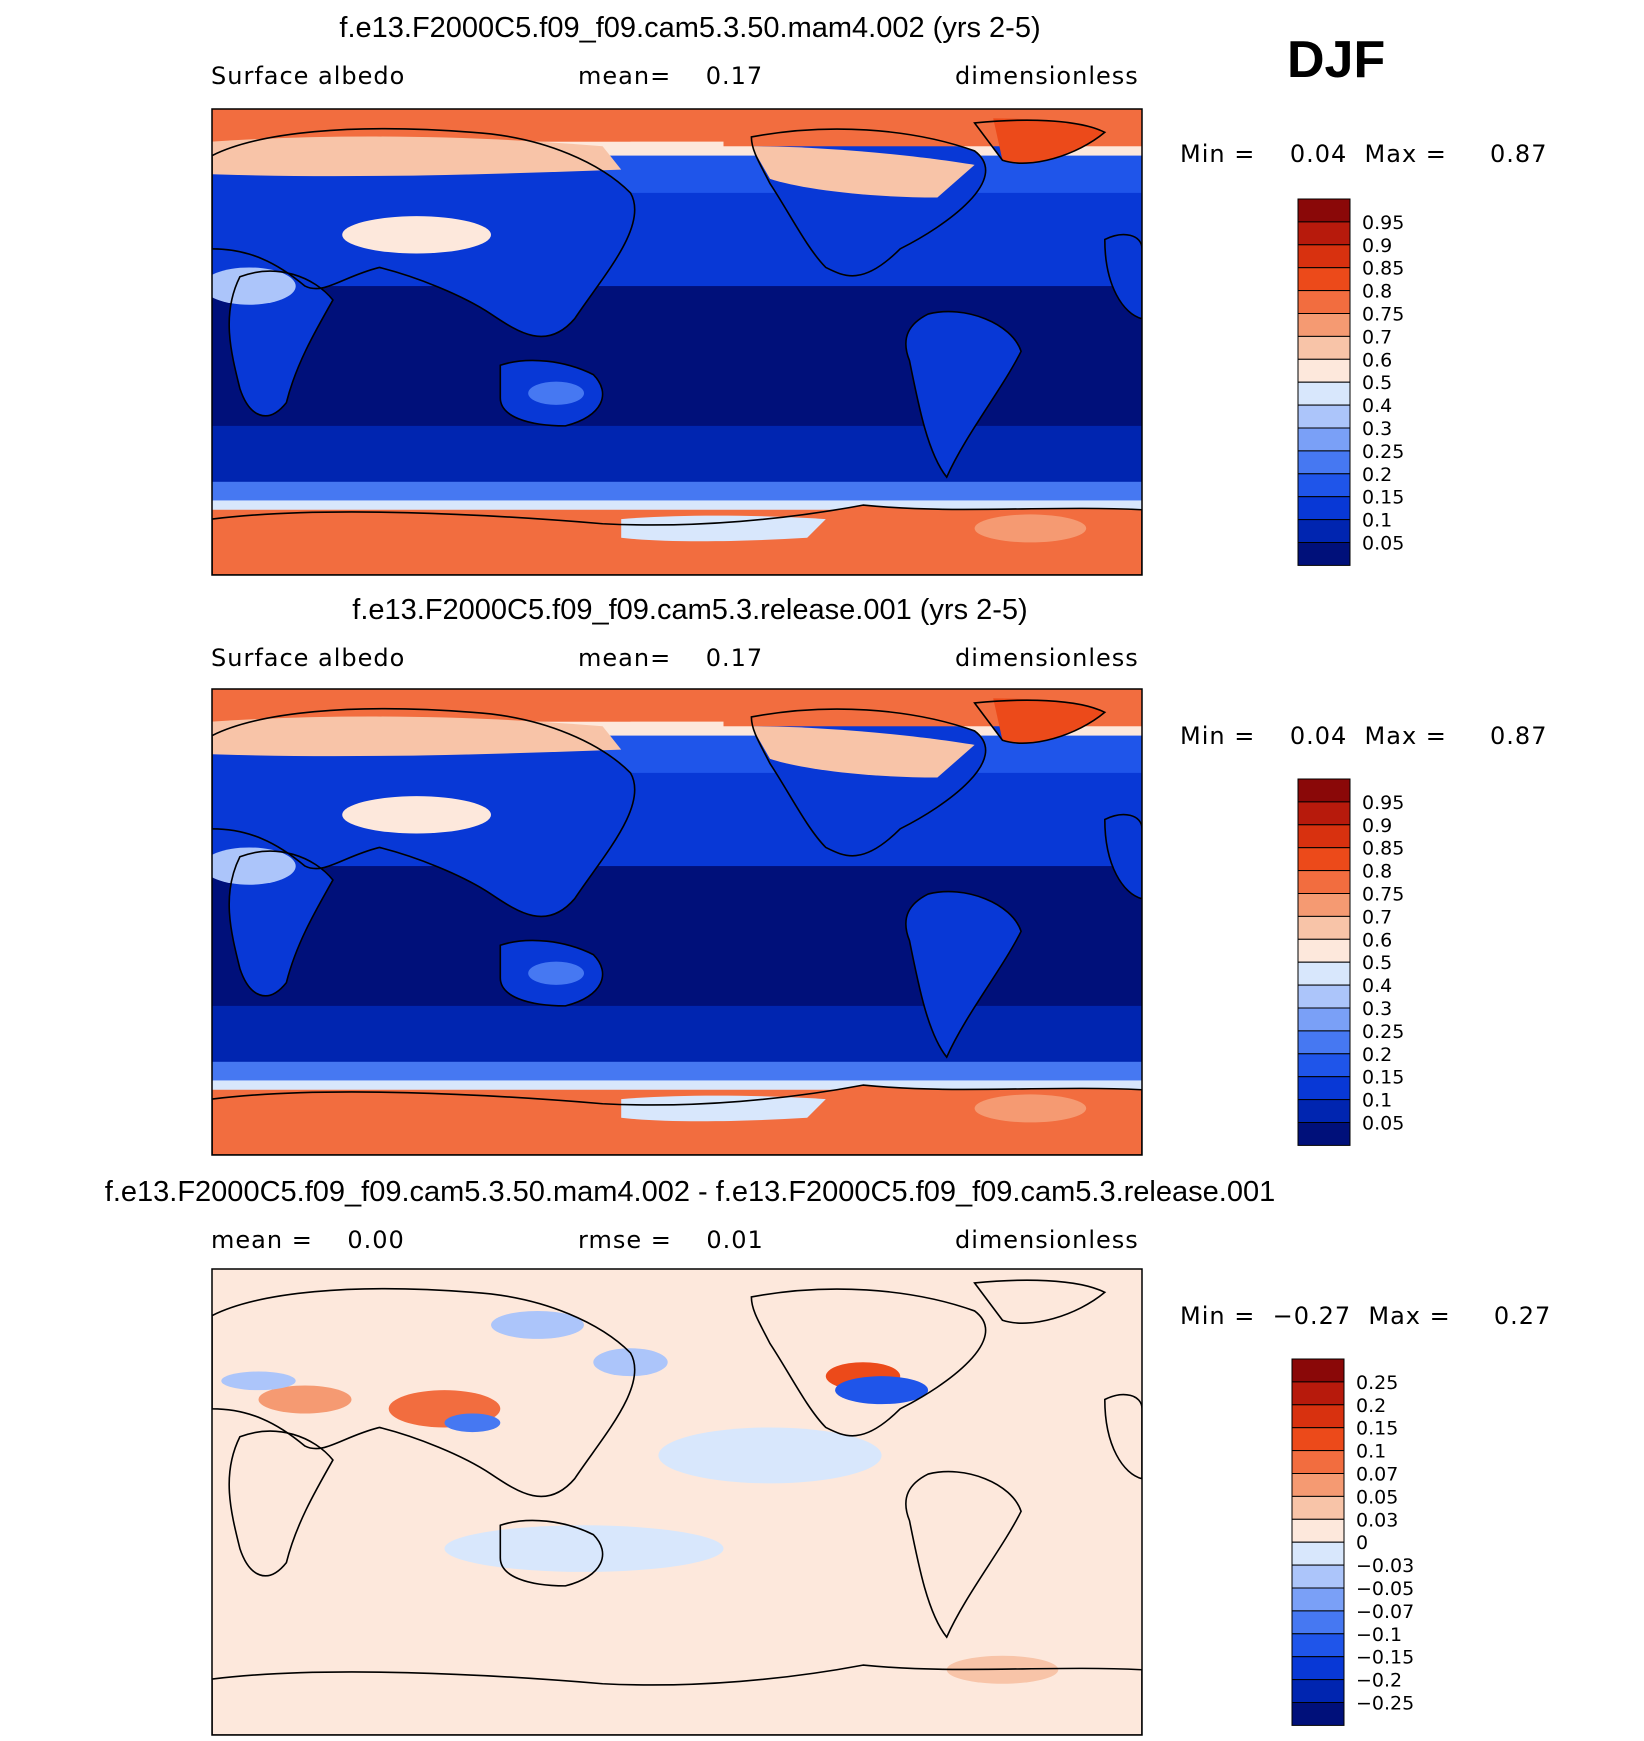 Image resolution: width=1644 pixels, height=1741 pixels. Describe the element at coordinates (1377, 383) in the screenshot. I see `panel-1-colorbar-tick-8: 0.5` at that location.